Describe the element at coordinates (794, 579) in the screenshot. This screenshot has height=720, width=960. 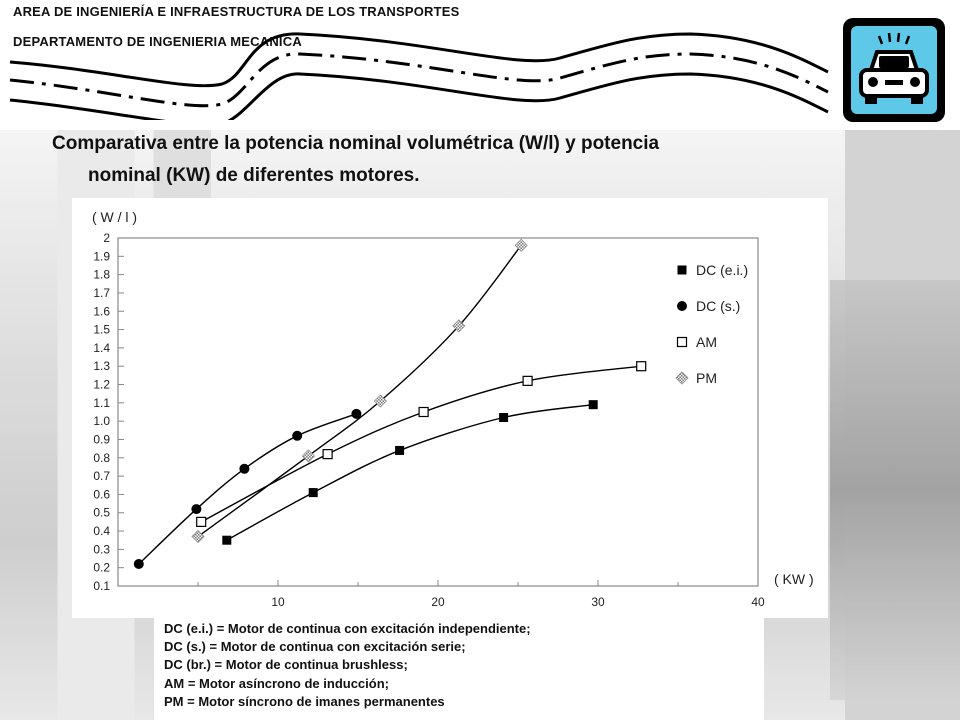
I see `x-axis-label: ( KW )` at that location.